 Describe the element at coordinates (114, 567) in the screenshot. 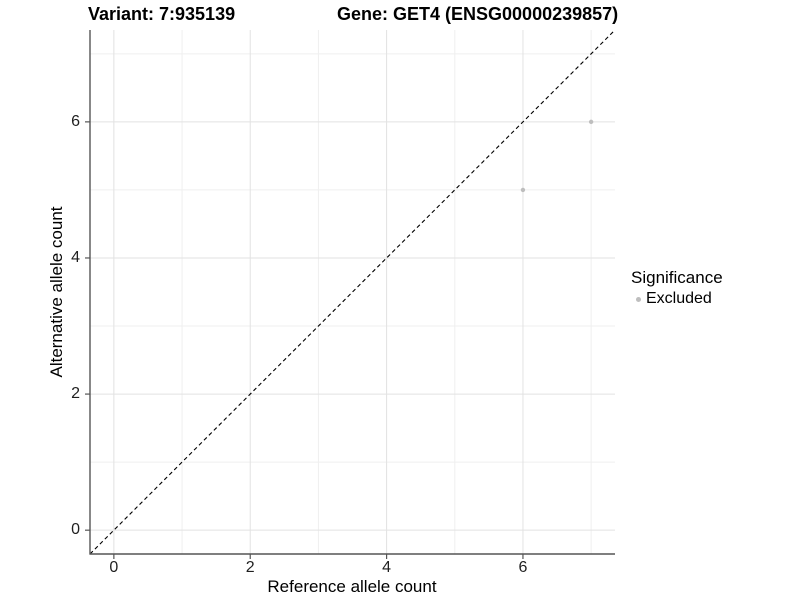

I see `x-tick-label: 0` at that location.